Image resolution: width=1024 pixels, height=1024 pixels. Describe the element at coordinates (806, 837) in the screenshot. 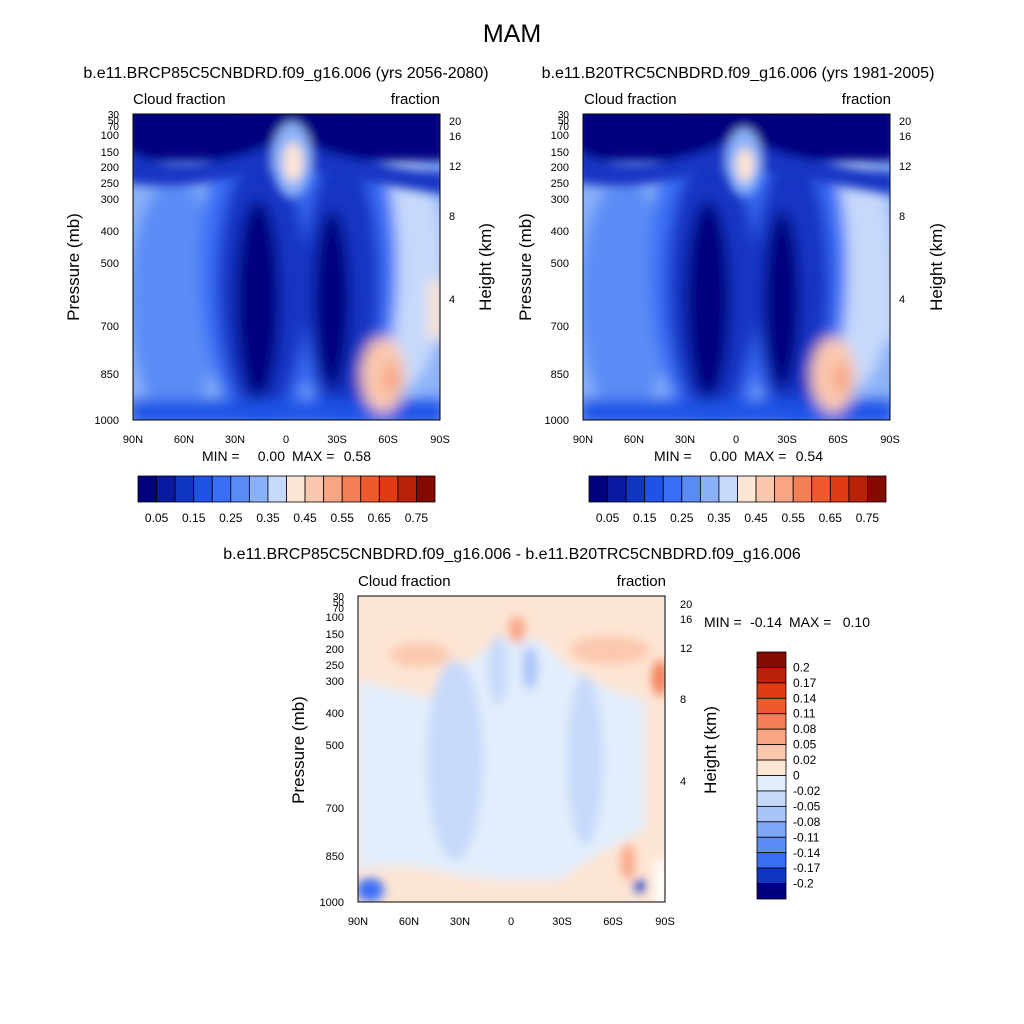

I see `colorbar-label: -0.11` at that location.